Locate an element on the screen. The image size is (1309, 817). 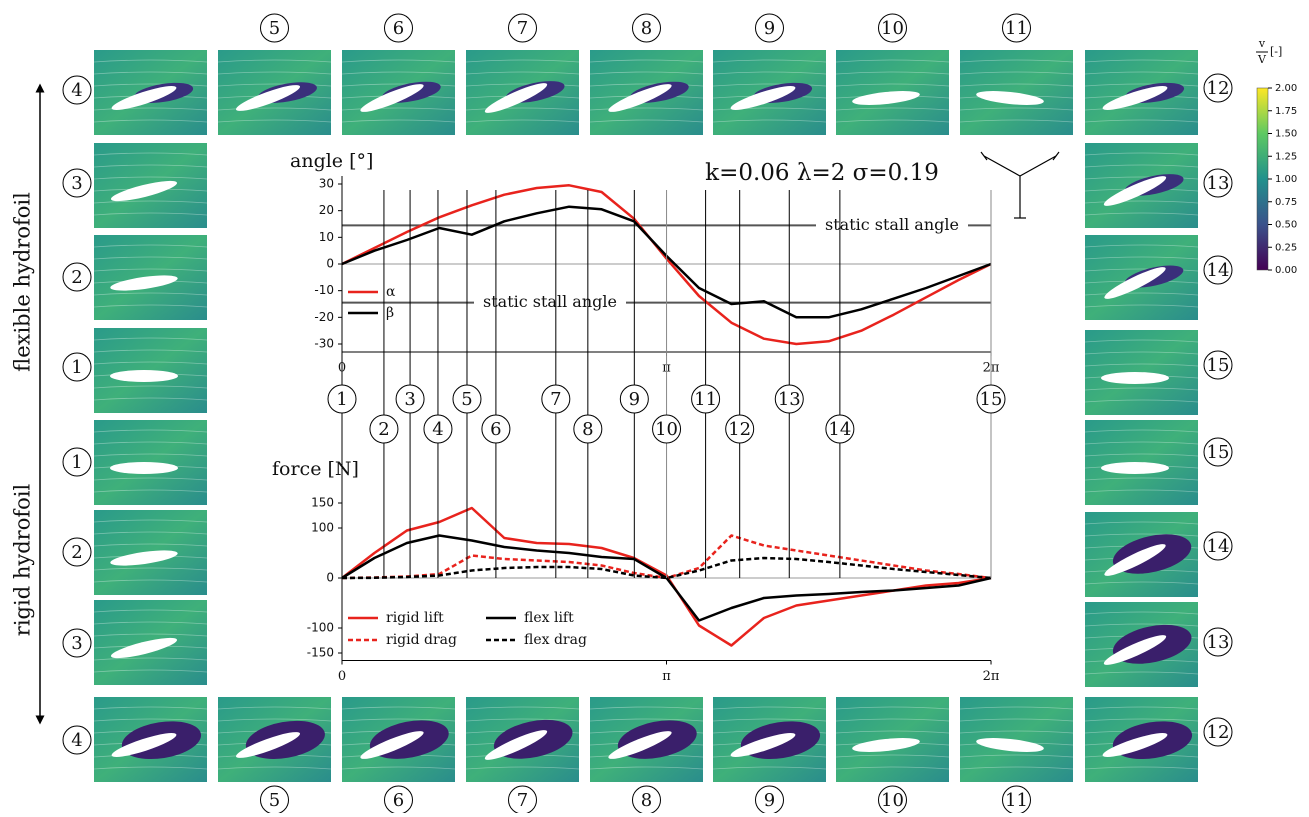
colorbar-tick-label: 1.25 is located at coordinates (1286, 156).